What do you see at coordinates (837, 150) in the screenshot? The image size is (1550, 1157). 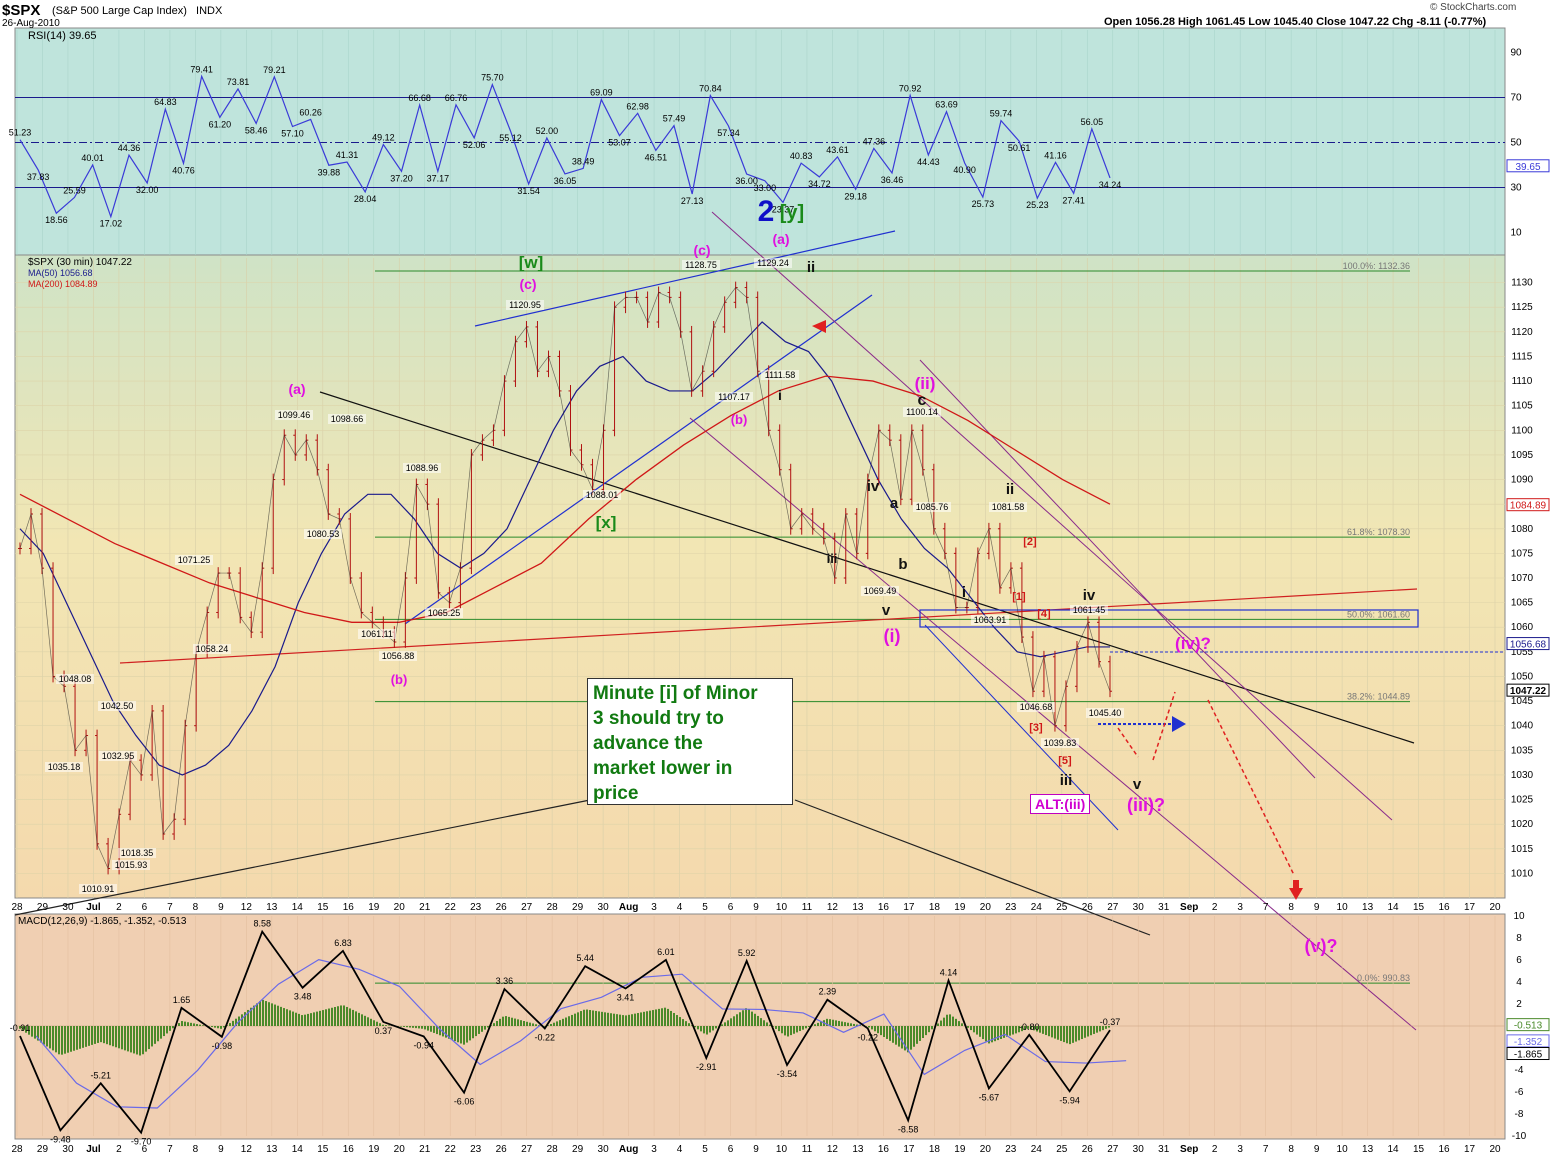 I see `rsi-value-label: 43.61` at bounding box center [837, 150].